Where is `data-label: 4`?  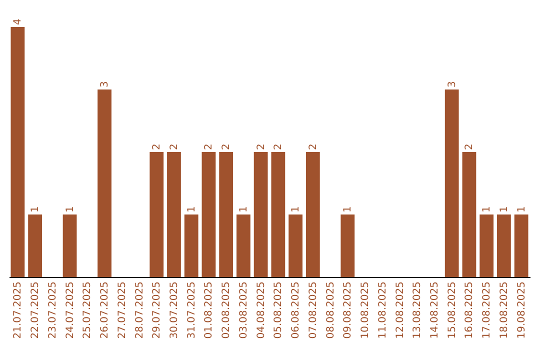 data-label: 4 is located at coordinates (18, 21).